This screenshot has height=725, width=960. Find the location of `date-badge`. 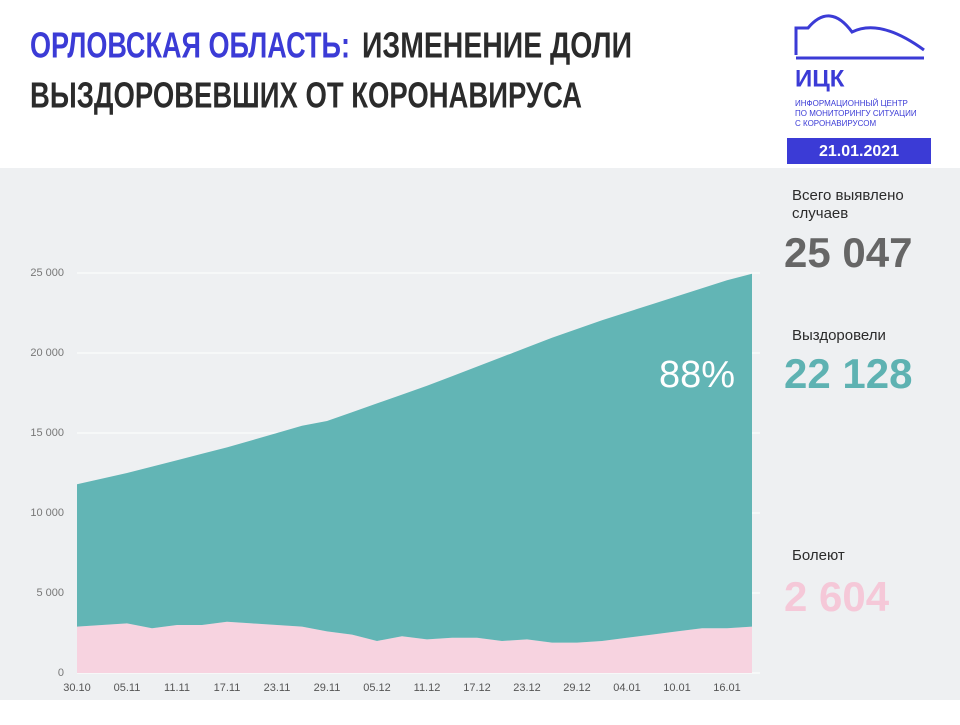

date-badge is located at coordinates (859, 151).